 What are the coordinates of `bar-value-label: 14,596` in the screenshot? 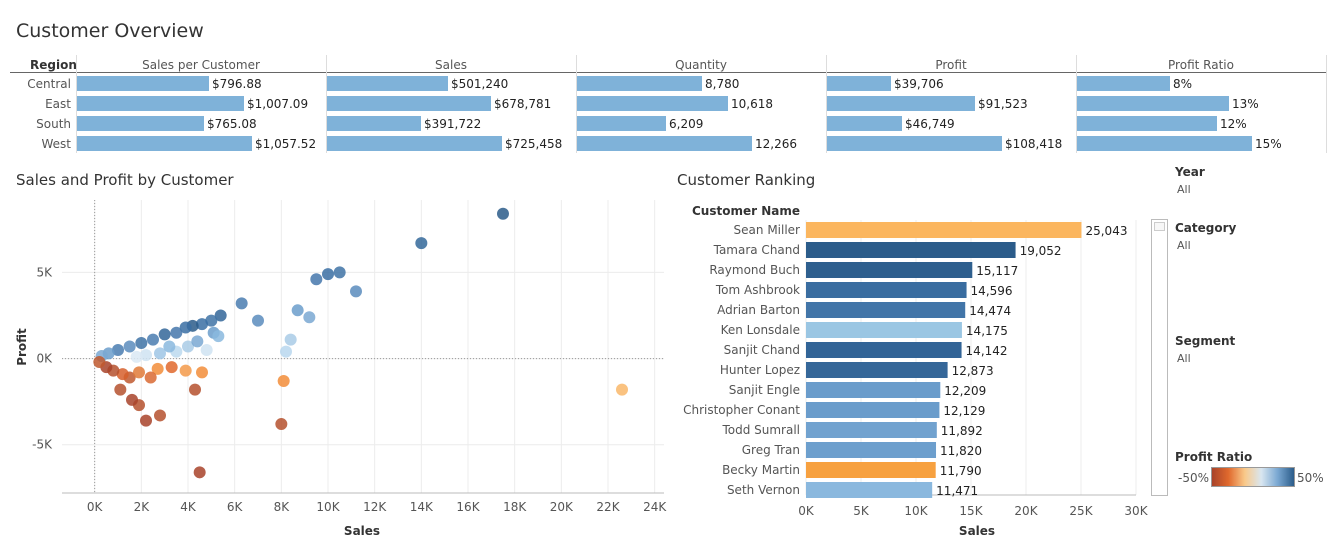 It's located at (992, 291).